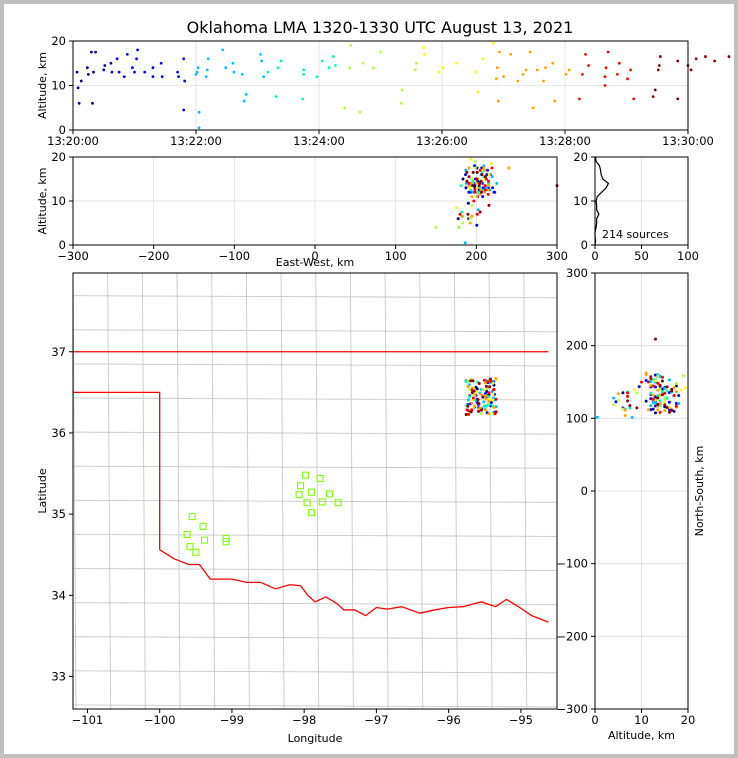  What do you see at coordinates (62, 130) in the screenshot?
I see `y-tick-label: 0` at bounding box center [62, 130].